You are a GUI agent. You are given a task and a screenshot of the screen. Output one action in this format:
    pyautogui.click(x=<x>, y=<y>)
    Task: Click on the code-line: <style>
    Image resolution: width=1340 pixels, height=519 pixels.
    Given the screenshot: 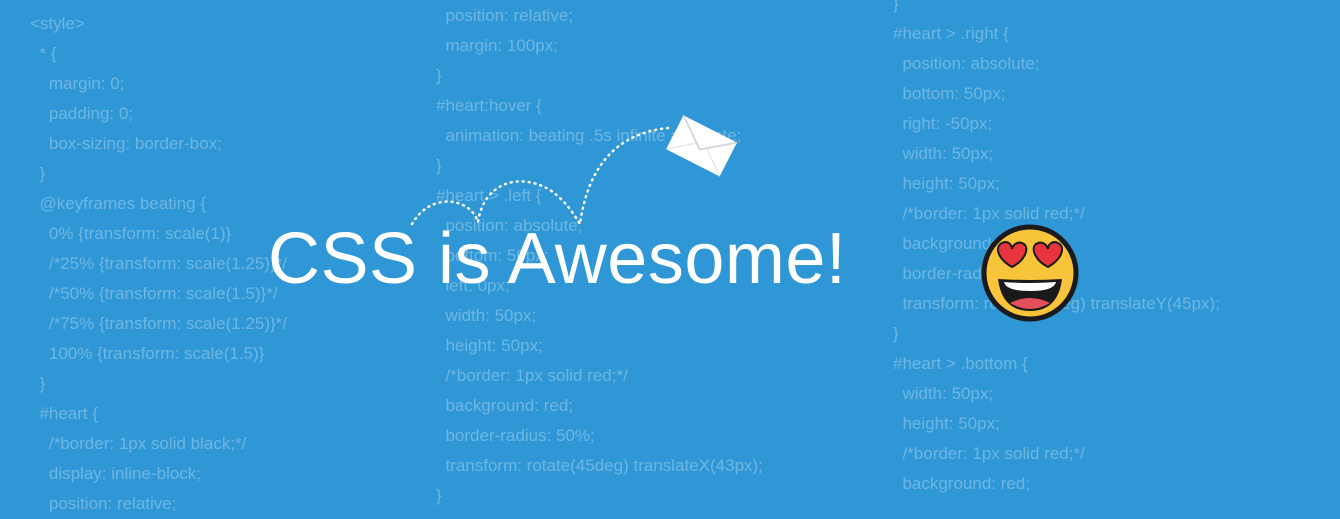 What is the action you would take?
    pyautogui.click(x=57, y=23)
    